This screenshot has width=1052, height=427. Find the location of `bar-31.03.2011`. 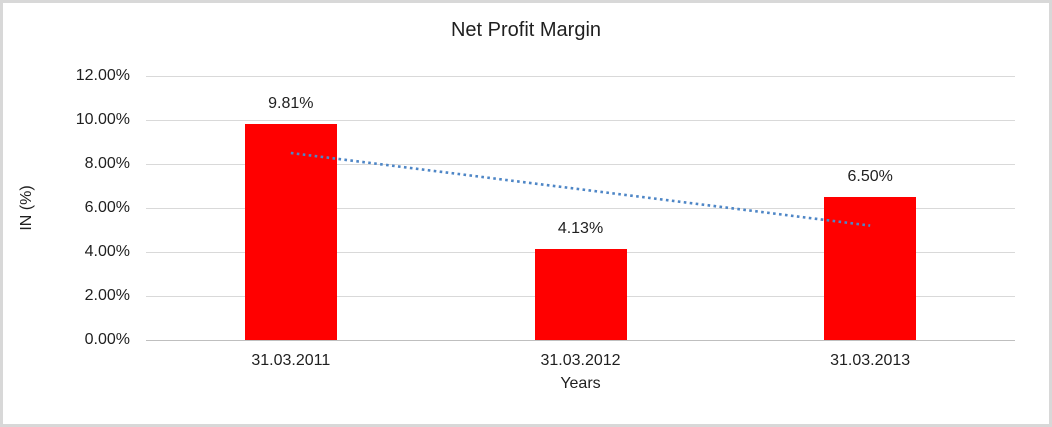

bar-31.03.2011 is located at coordinates (290, 232).